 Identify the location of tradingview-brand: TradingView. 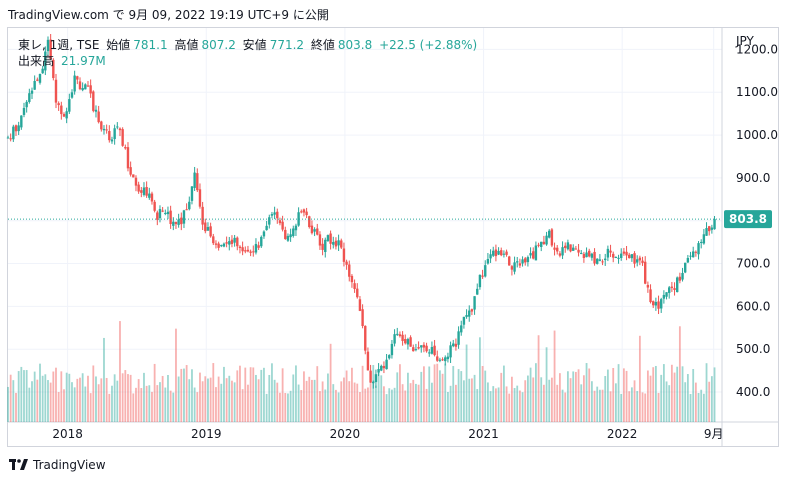
(57, 465).